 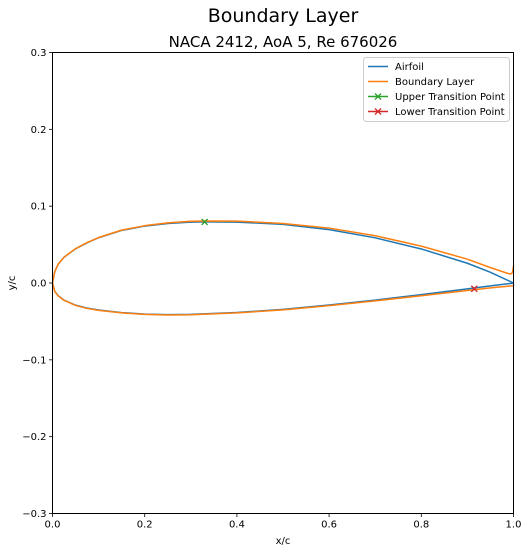 I want to click on axes-title: NACA 2412, AoA 5, Re 676026, so click(x=283, y=42).